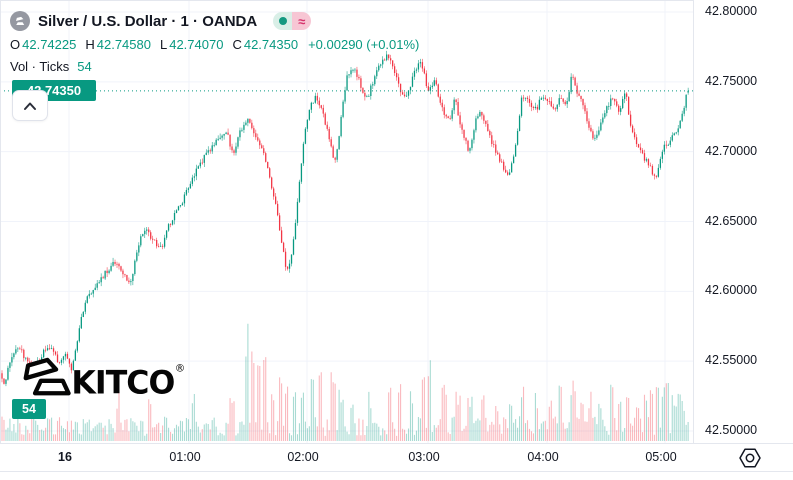  What do you see at coordinates (180, 368) in the screenshot?
I see `registered-mark: ®` at bounding box center [180, 368].